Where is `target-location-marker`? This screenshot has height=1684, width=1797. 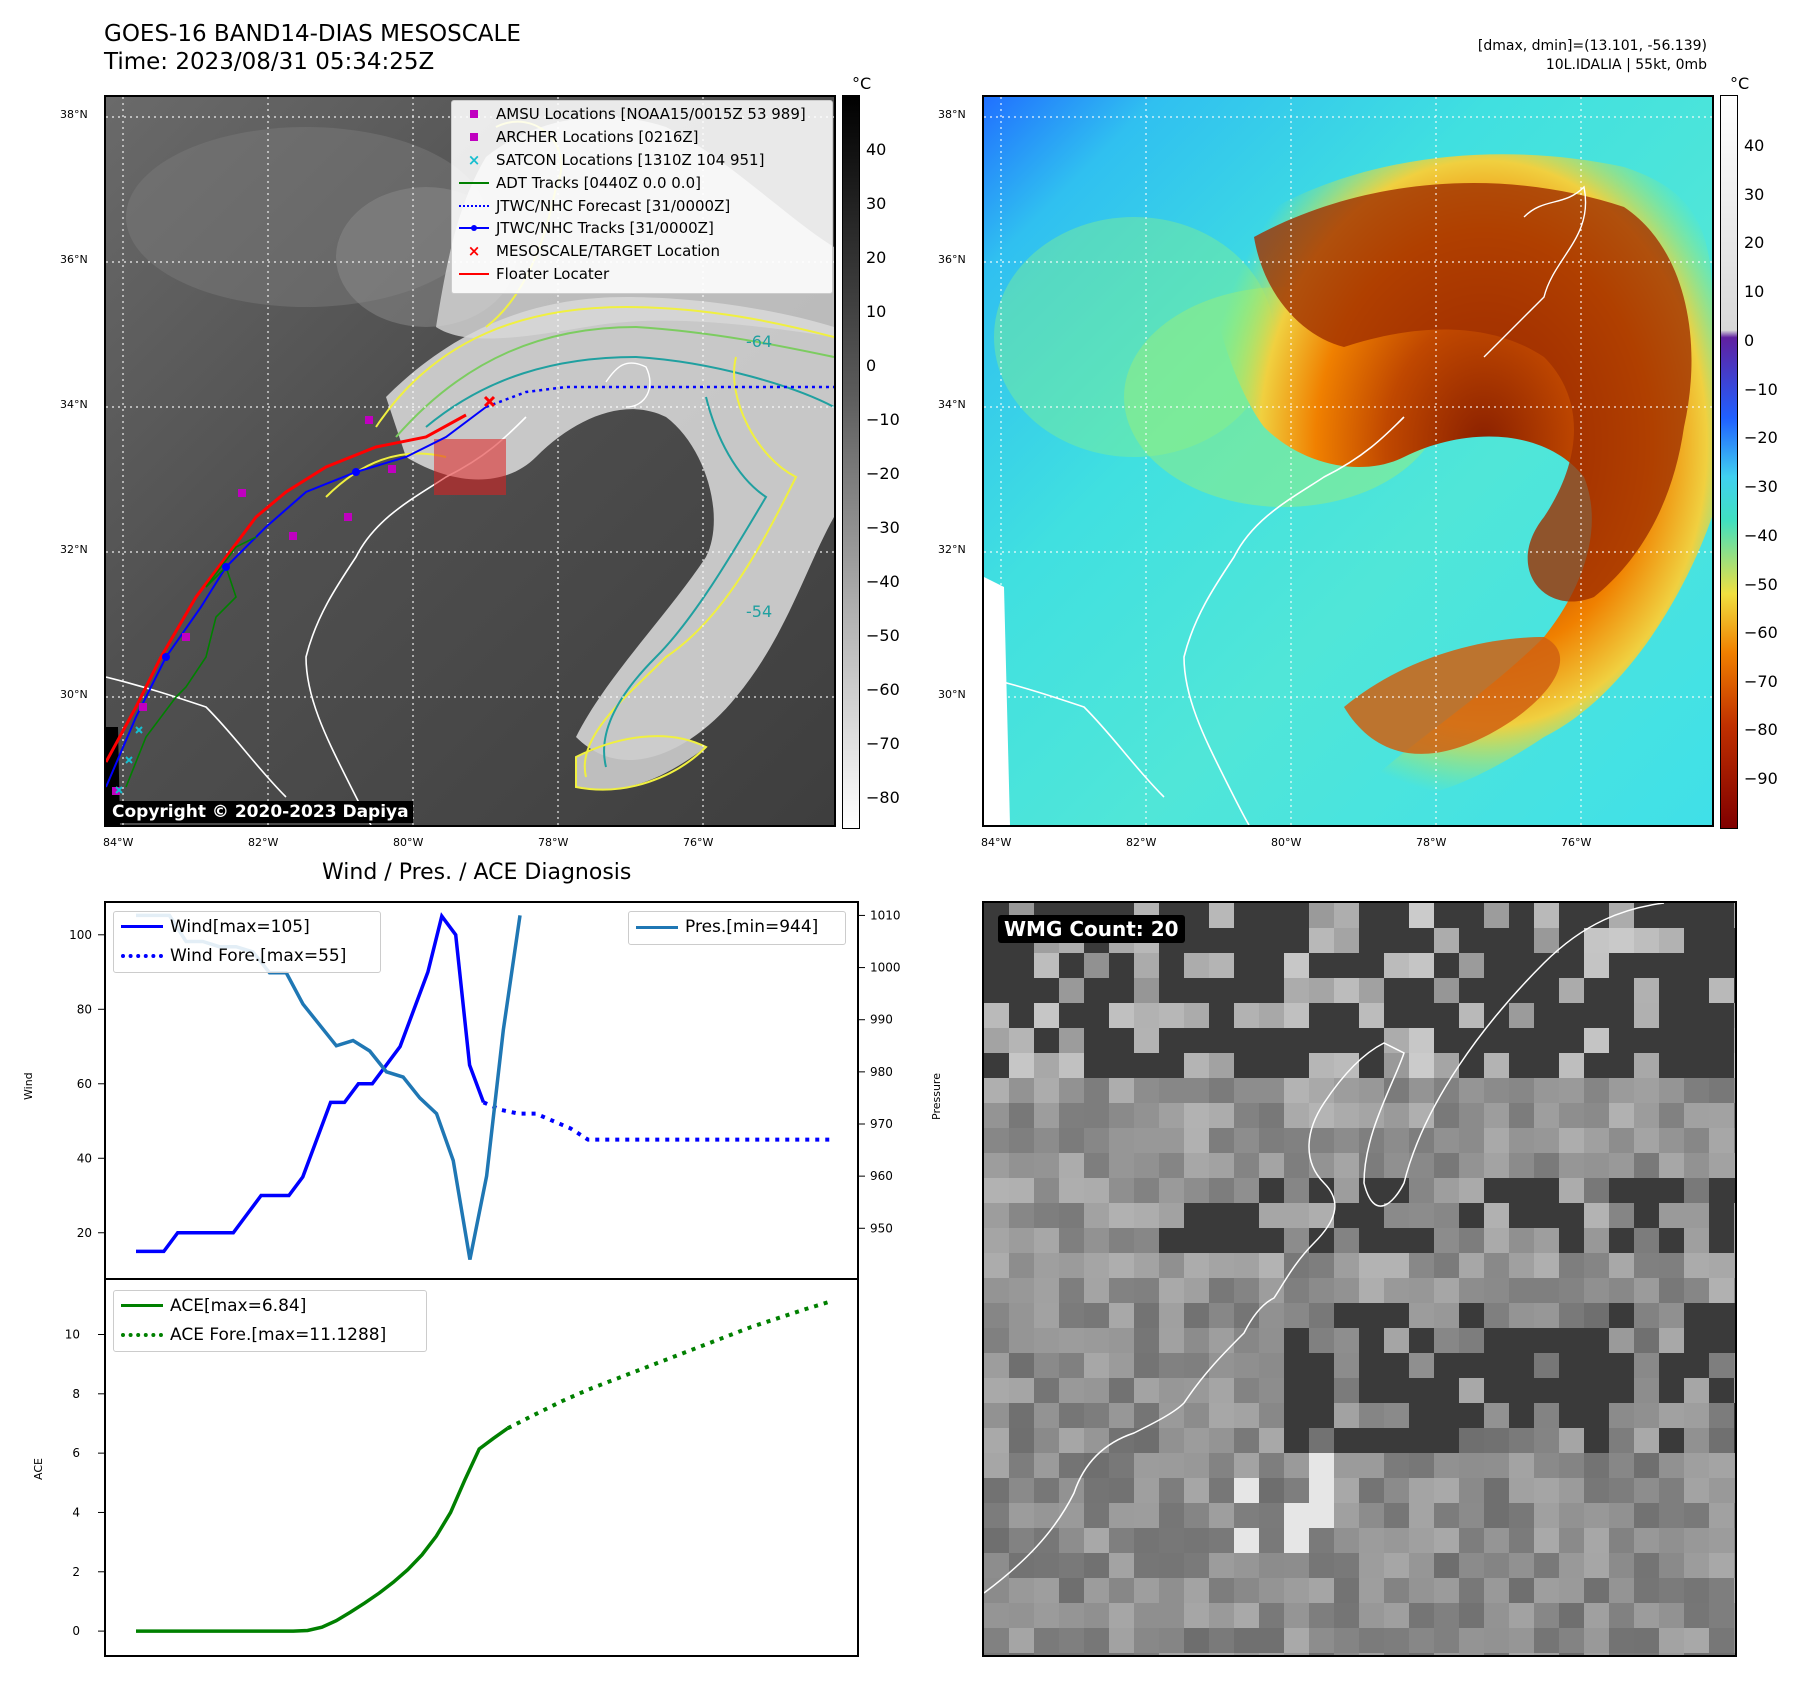 target-location-marker is located at coordinates (489, 401).